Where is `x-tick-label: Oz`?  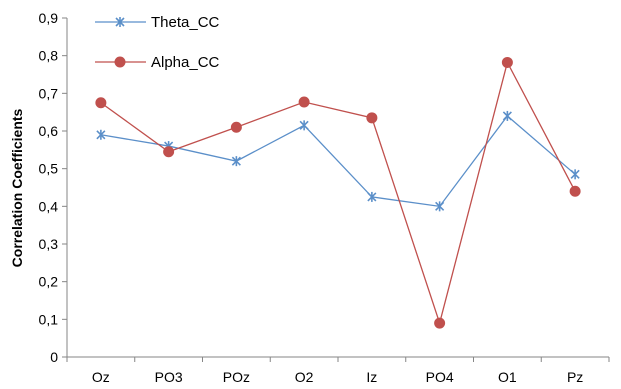 x-tick-label: Oz is located at coordinates (101, 377).